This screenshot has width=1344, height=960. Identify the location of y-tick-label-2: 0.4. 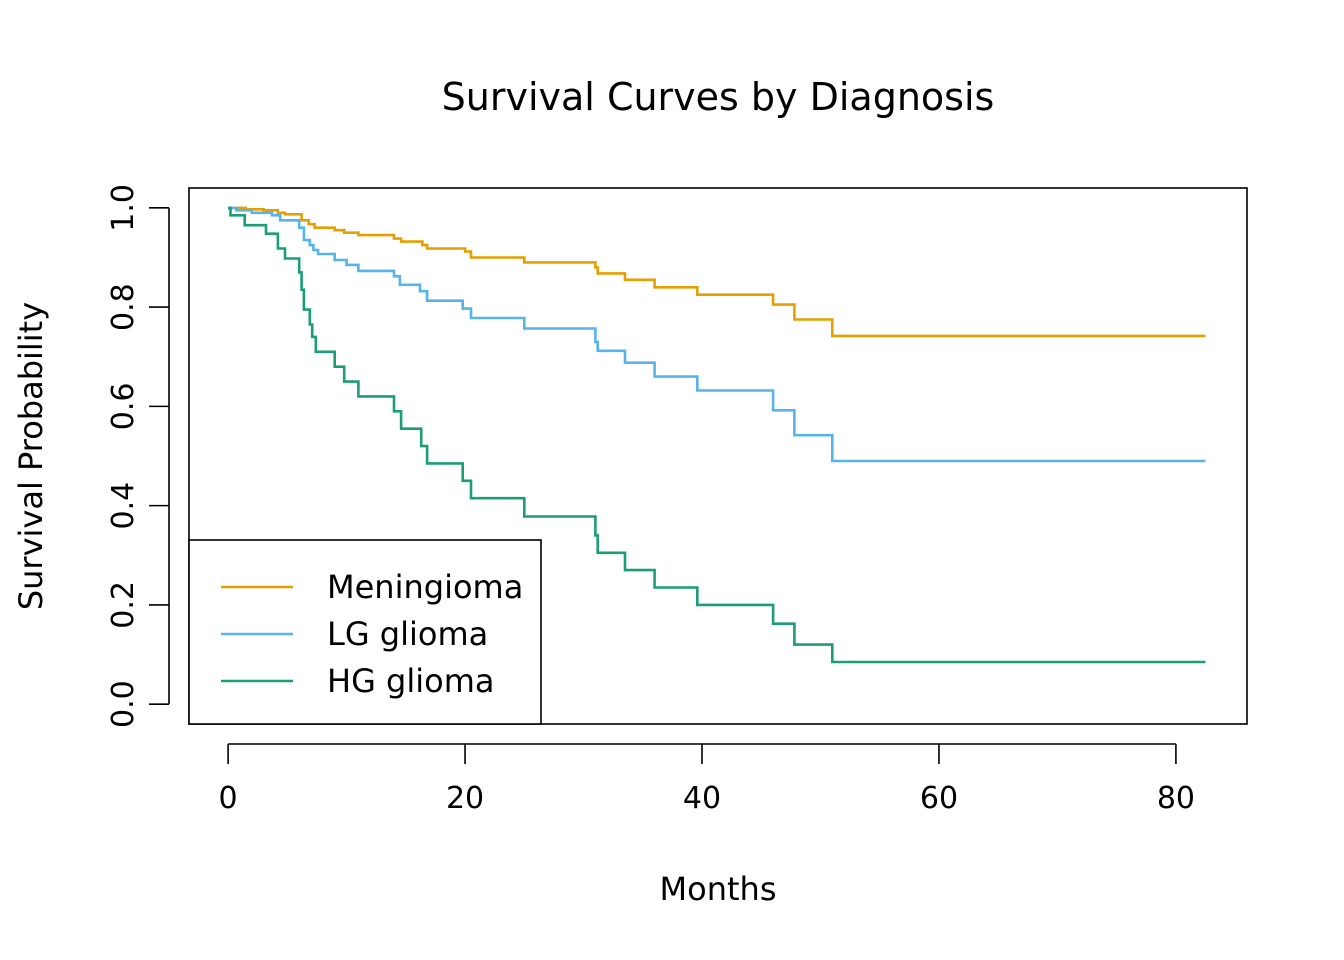
(123, 506).